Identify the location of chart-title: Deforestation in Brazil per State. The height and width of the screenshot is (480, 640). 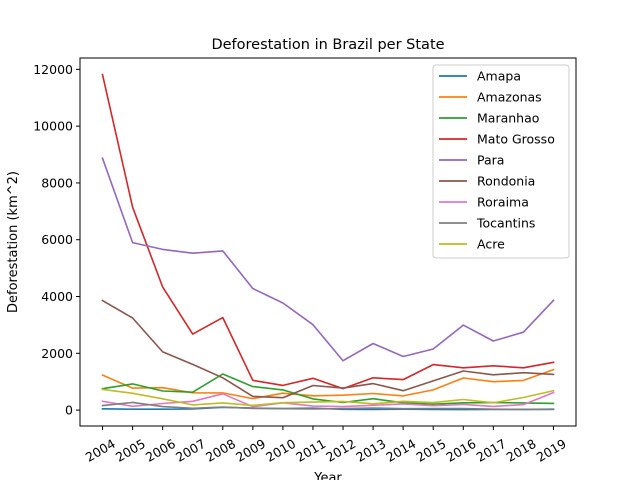
(327, 45).